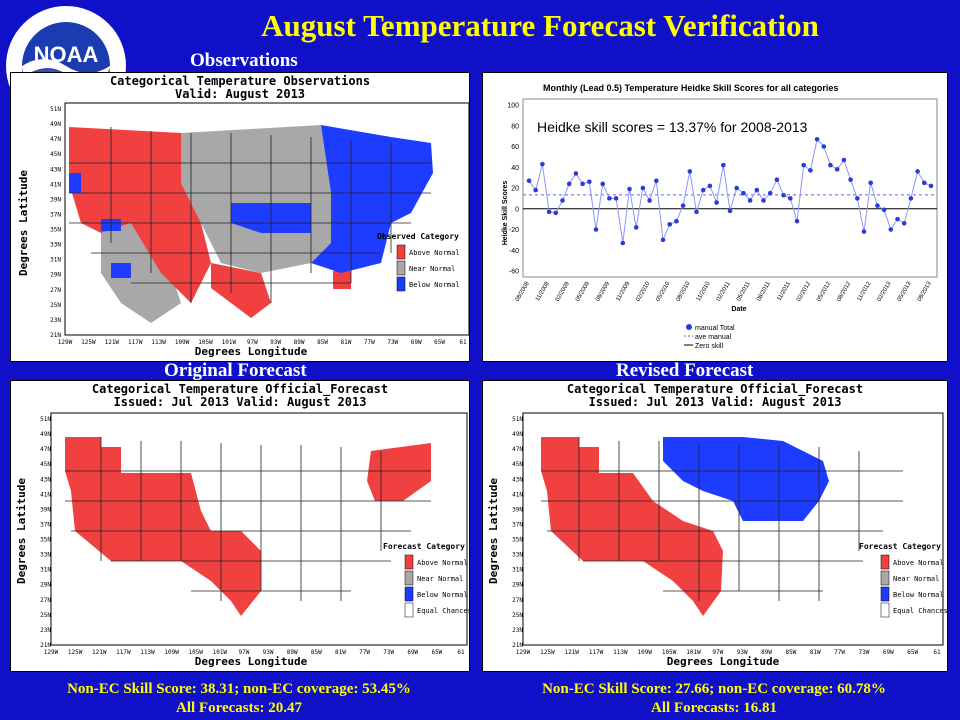 The height and width of the screenshot is (720, 960). What do you see at coordinates (463, 342) in the screenshot?
I see `lon-tick-label: 61` at bounding box center [463, 342].